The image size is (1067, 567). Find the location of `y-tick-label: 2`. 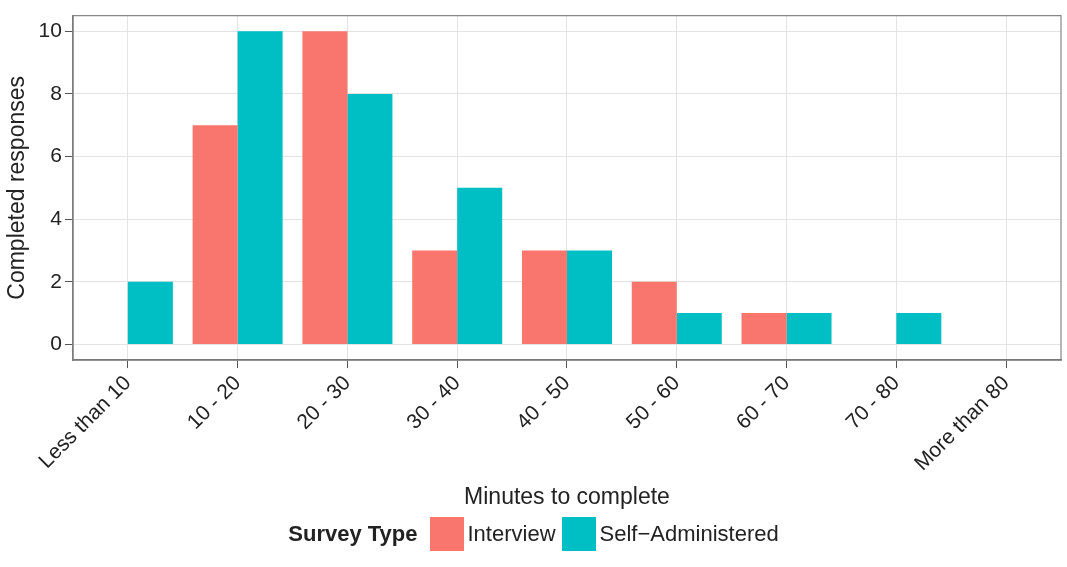

y-tick-label: 2 is located at coordinates (56, 280).